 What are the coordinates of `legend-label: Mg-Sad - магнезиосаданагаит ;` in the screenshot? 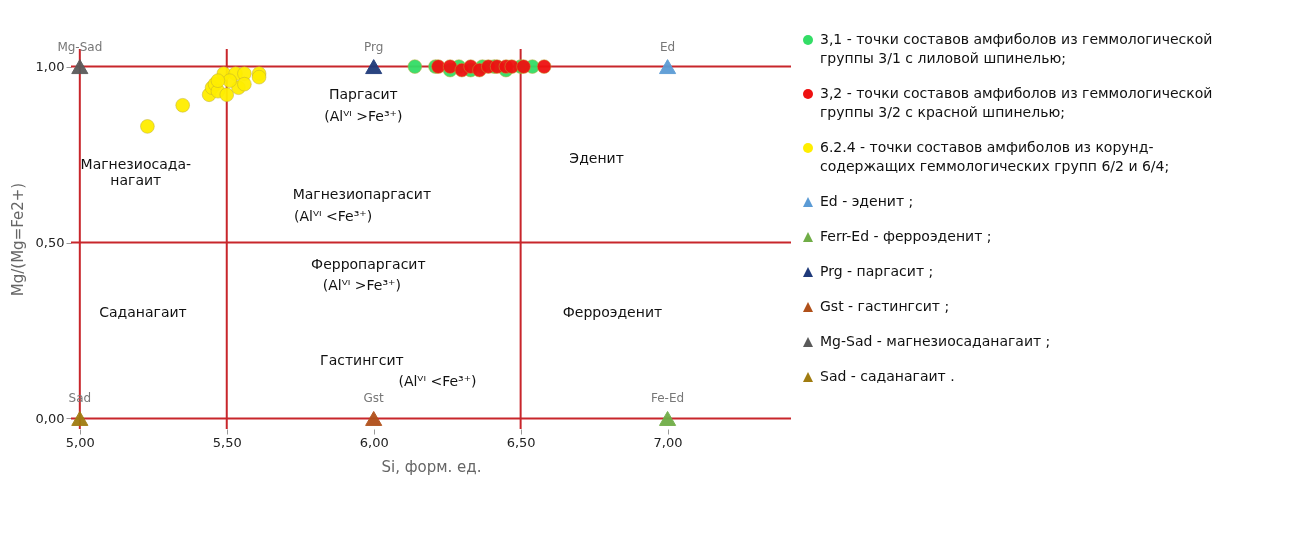 It's located at (935, 341).